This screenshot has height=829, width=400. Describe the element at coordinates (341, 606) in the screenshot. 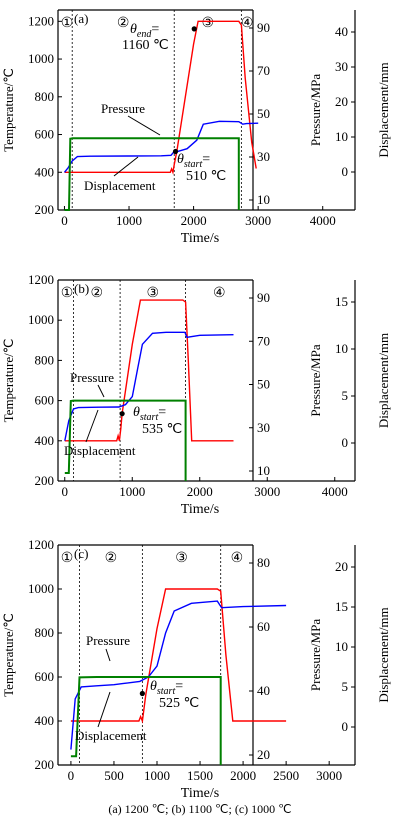

I see `panel3-displacement-tick-label: 15` at that location.